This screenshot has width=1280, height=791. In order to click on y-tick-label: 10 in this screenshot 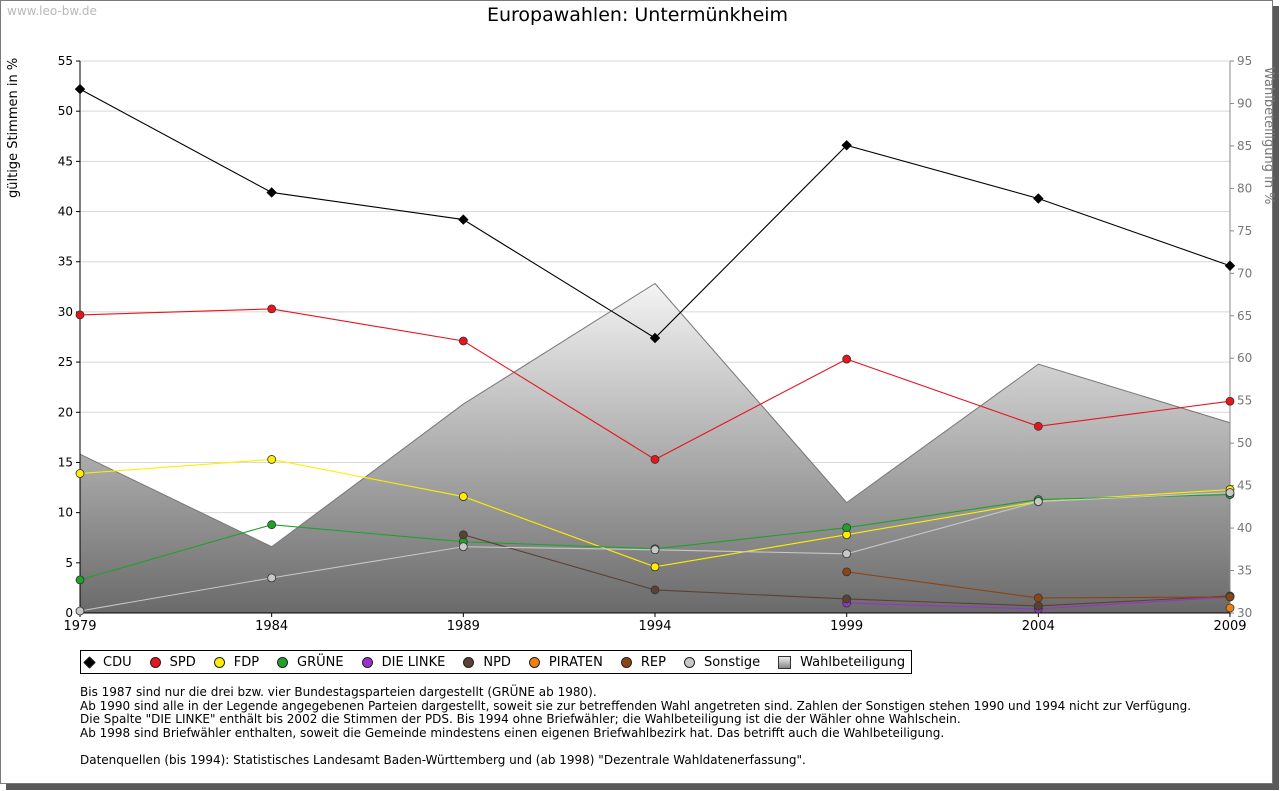, I will do `click(65, 513)`.